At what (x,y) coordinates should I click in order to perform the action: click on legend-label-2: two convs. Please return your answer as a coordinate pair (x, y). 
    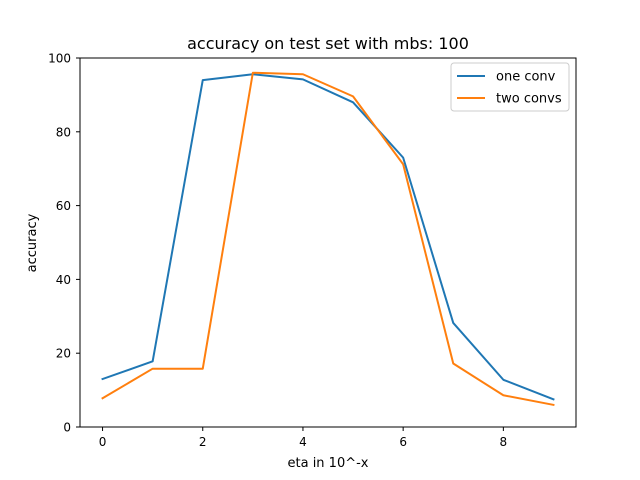
    Looking at the image, I should click on (529, 99).